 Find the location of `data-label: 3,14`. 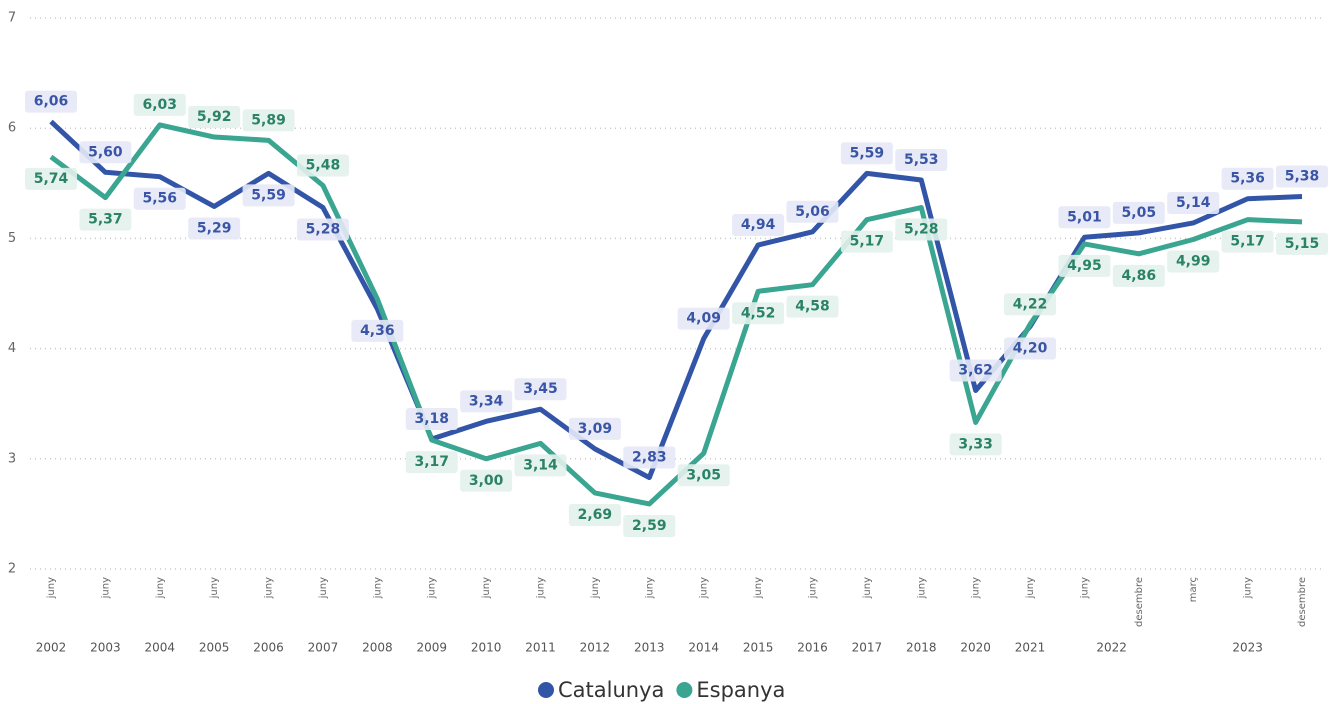

data-label: 3,14 is located at coordinates (540, 465).